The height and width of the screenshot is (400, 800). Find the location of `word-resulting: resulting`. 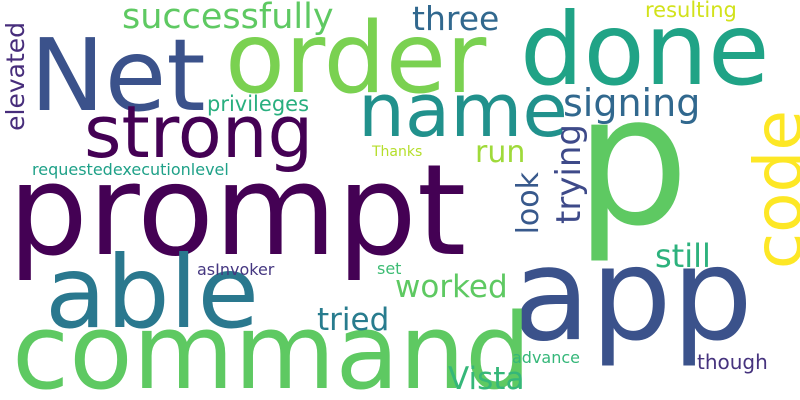

word-resulting: resulting is located at coordinates (691, 11).